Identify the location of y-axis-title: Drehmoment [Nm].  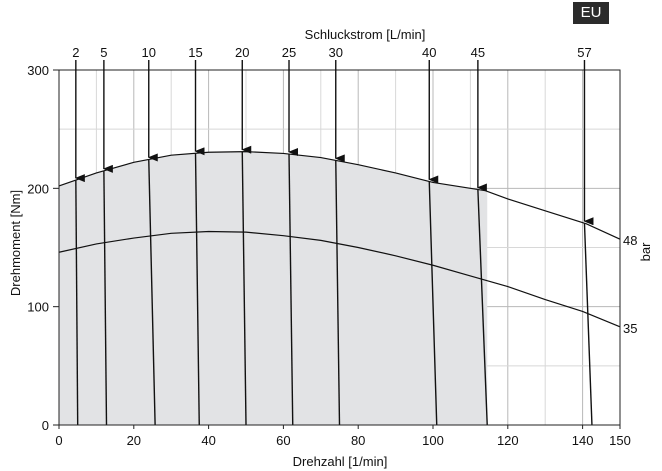
(15, 243).